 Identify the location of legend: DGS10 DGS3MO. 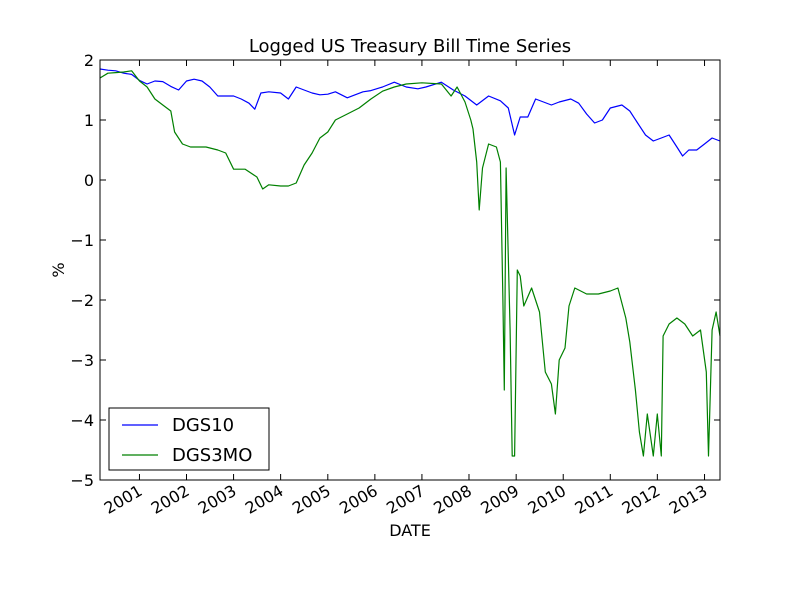
(189, 439).